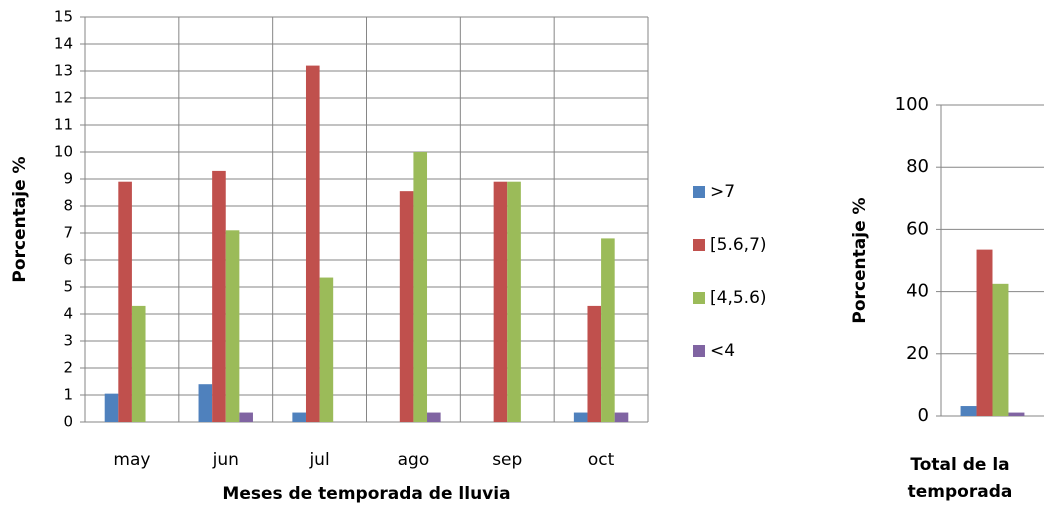 The width and height of the screenshot is (1046, 510). Describe the element at coordinates (917, 291) in the screenshot. I see `y-tick-label: 40` at that location.